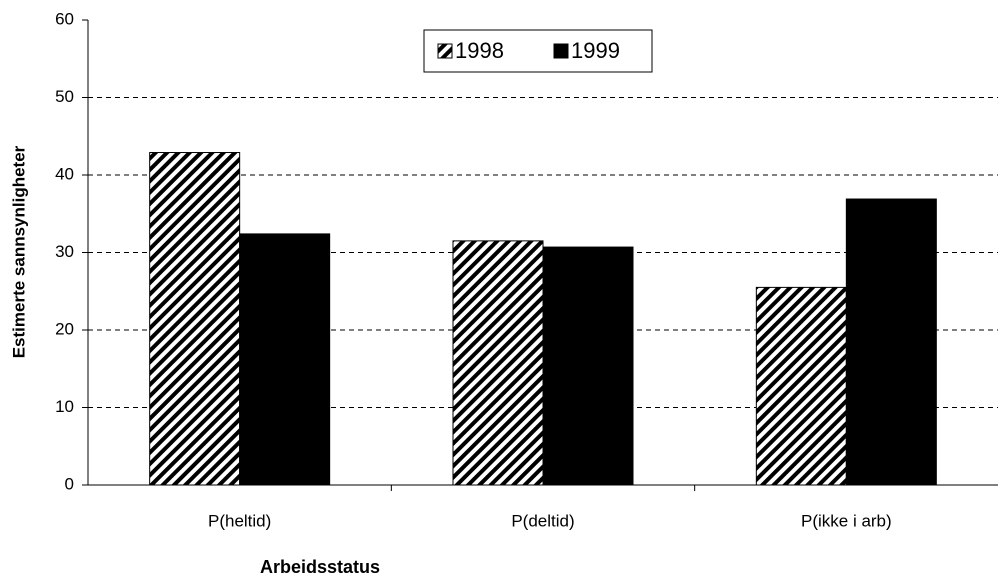 Image resolution: width=998 pixels, height=580 pixels. What do you see at coordinates (846, 520) in the screenshot?
I see `x-tick-label: P(ikke i arb)` at bounding box center [846, 520].